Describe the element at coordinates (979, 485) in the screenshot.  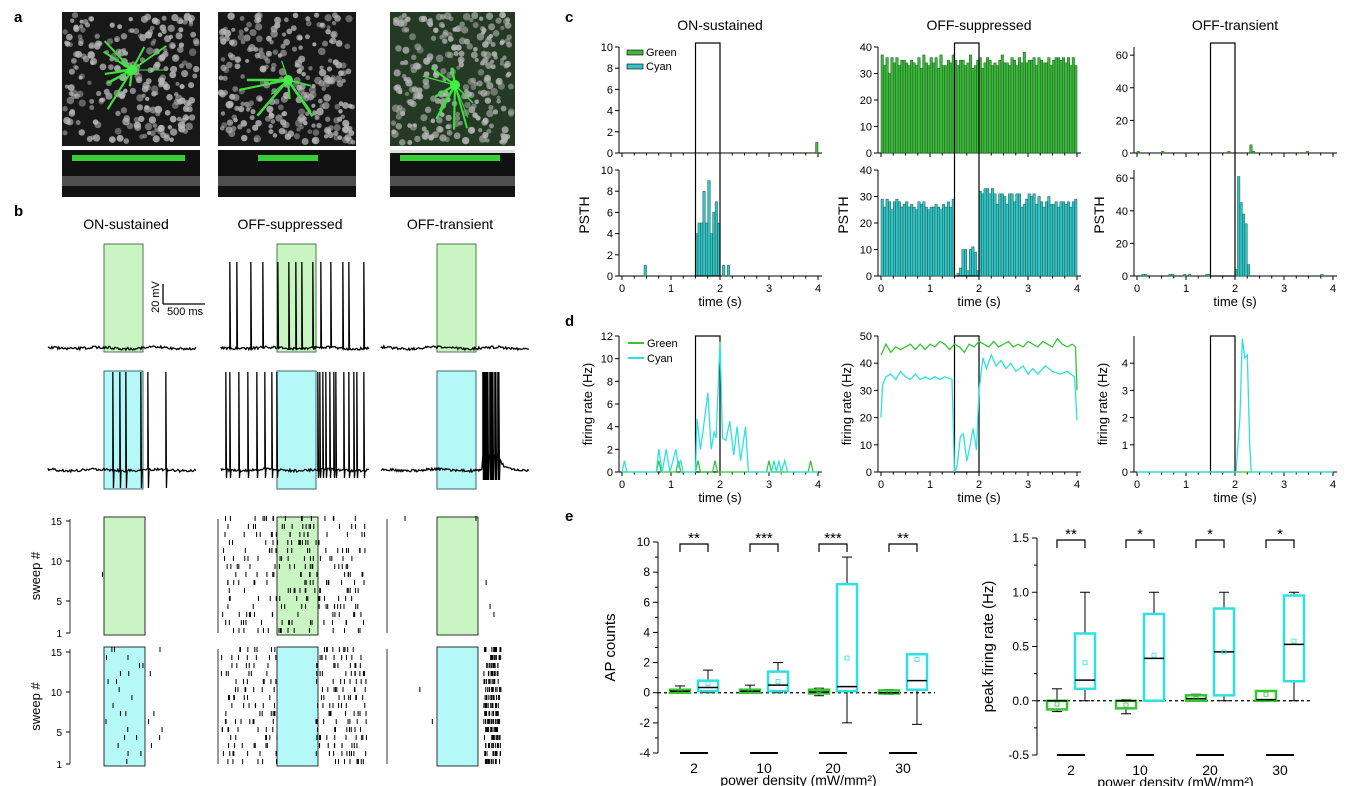
I see `x-tick-label: 2` at that location.